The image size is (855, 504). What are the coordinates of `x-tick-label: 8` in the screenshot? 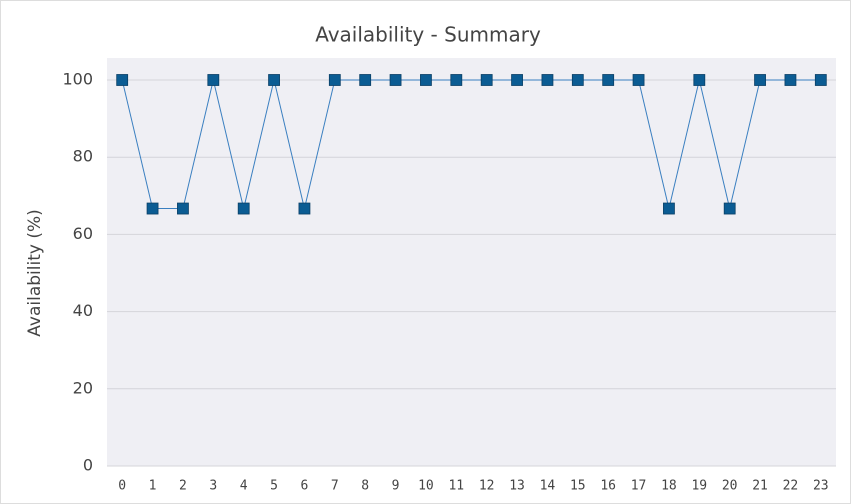 It's located at (365, 486).